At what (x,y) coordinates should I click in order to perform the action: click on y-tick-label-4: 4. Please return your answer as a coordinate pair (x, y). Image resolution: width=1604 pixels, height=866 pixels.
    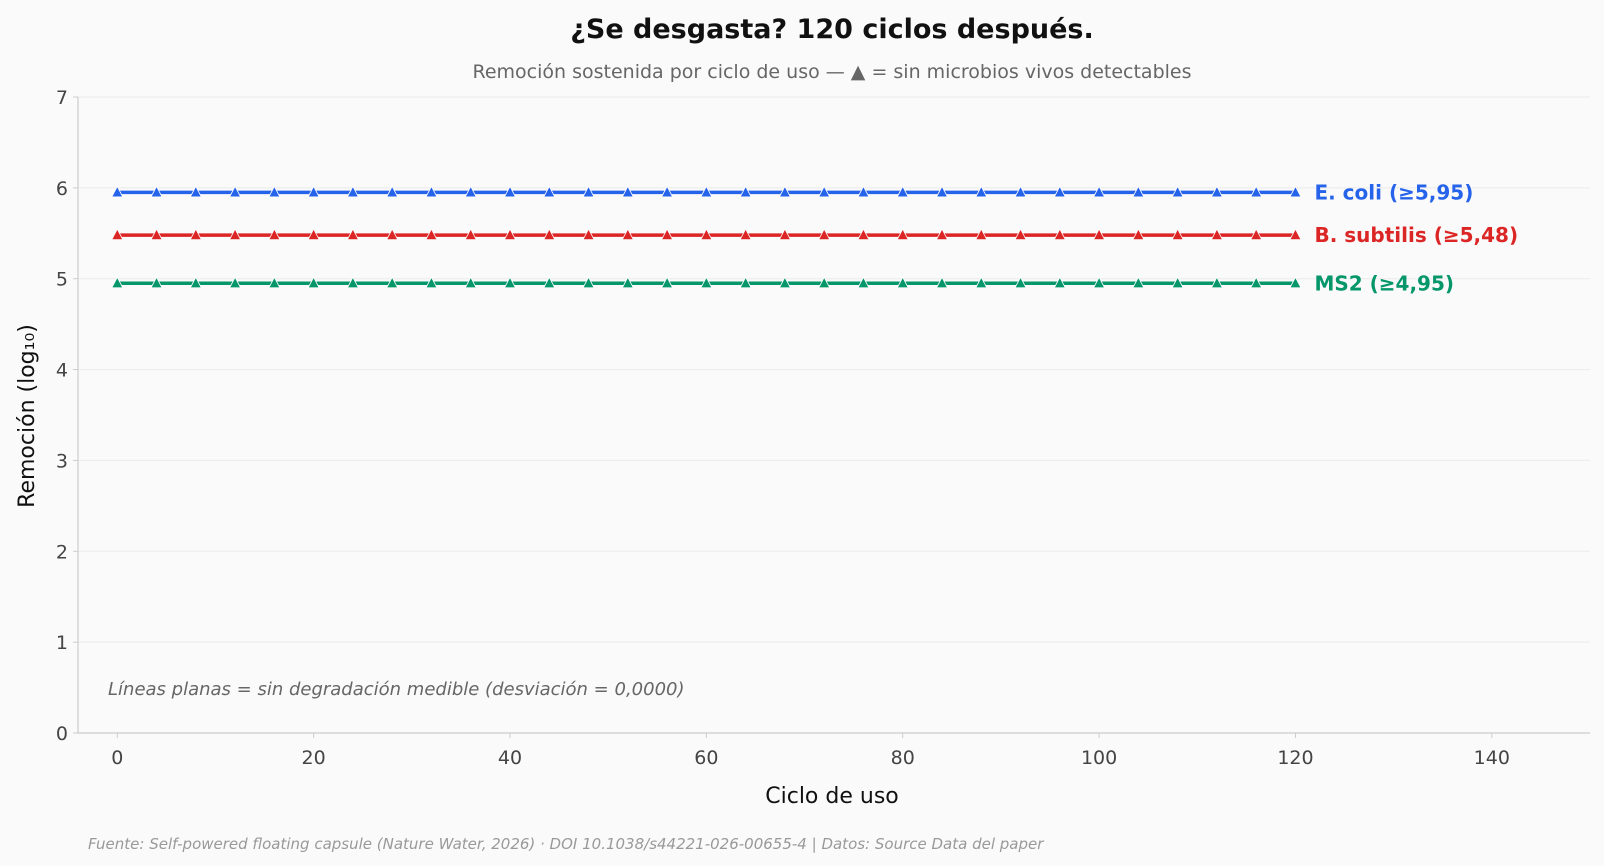
    Looking at the image, I should click on (62, 371).